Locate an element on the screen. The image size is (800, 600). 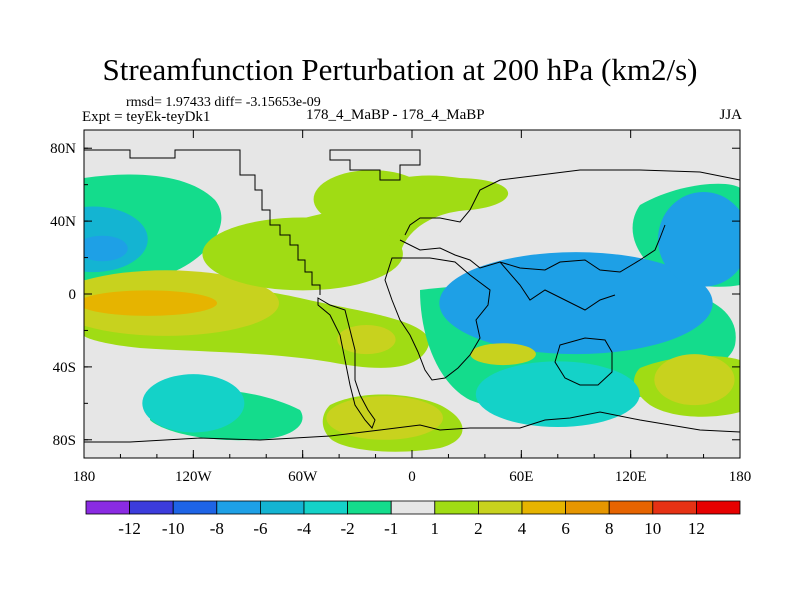
season-label: JJA is located at coordinates (730, 115).